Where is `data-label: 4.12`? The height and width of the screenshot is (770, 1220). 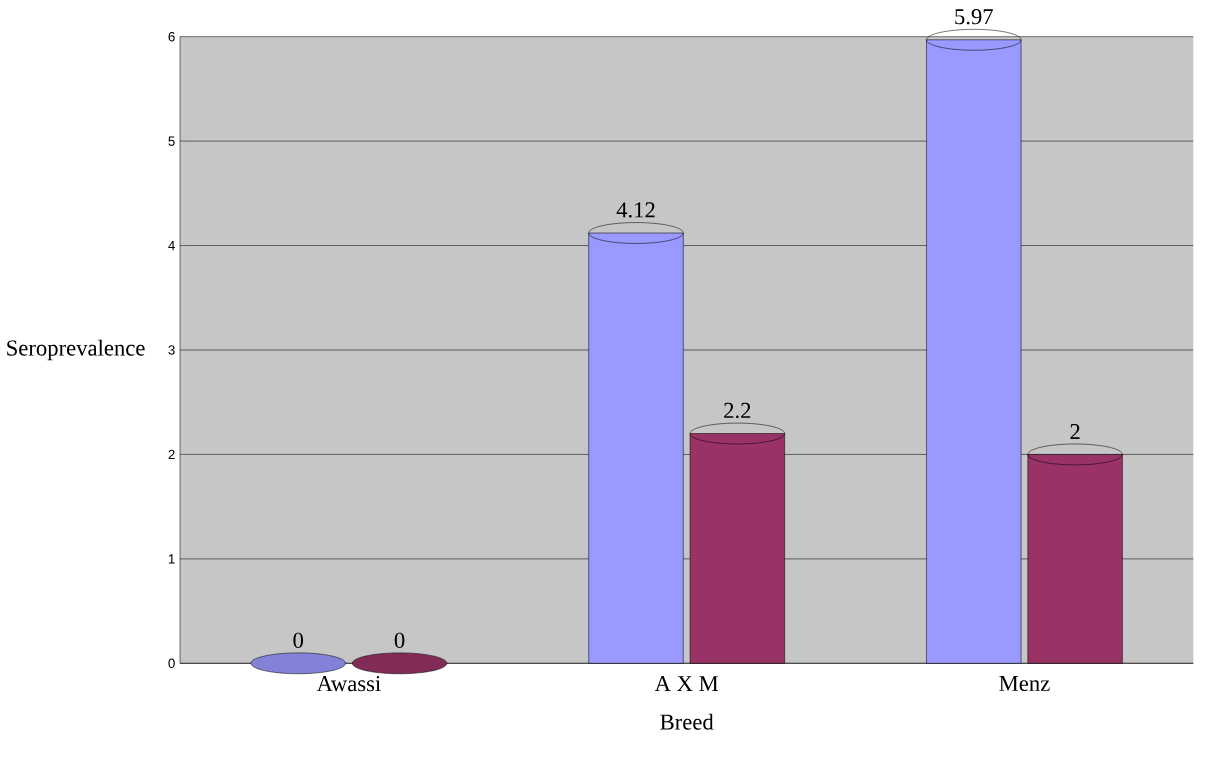 data-label: 4.12 is located at coordinates (635, 210).